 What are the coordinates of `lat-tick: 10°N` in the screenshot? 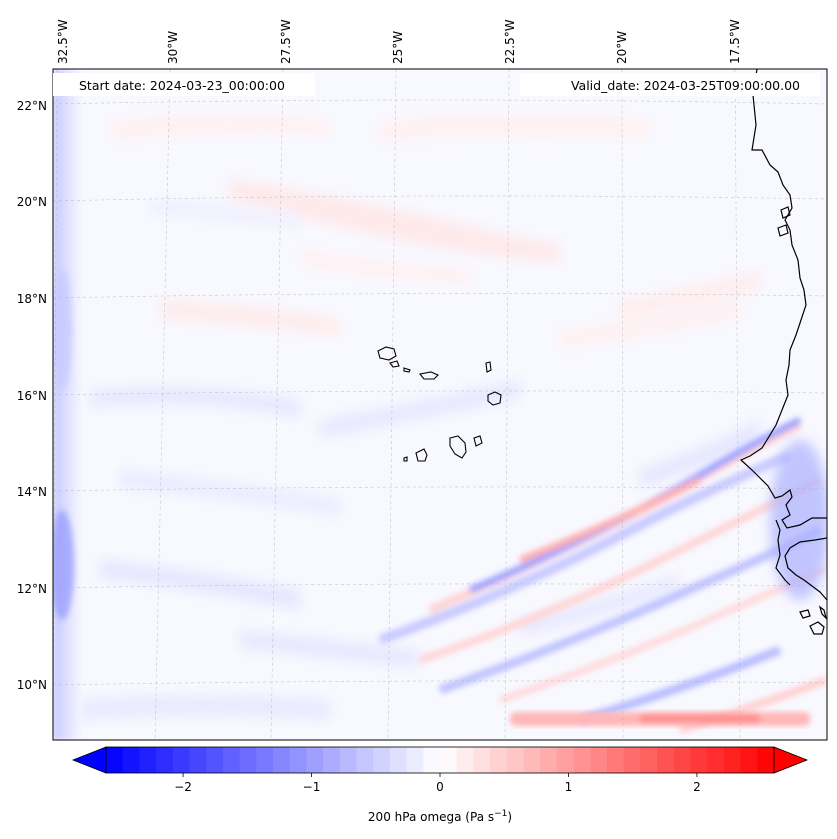 It's located at (32, 685).